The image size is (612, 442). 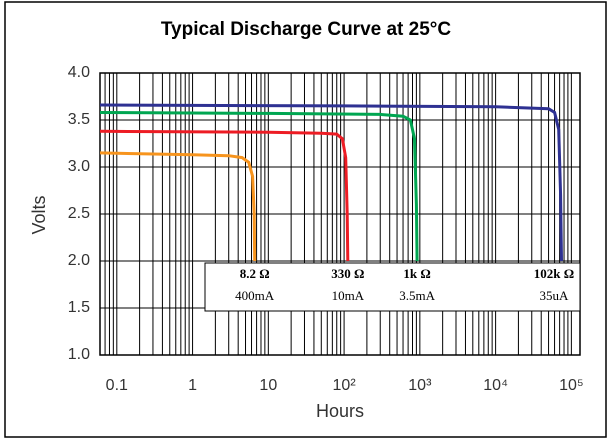 What do you see at coordinates (255, 295) in the screenshot?
I see `legend-current: 400mA` at bounding box center [255, 295].